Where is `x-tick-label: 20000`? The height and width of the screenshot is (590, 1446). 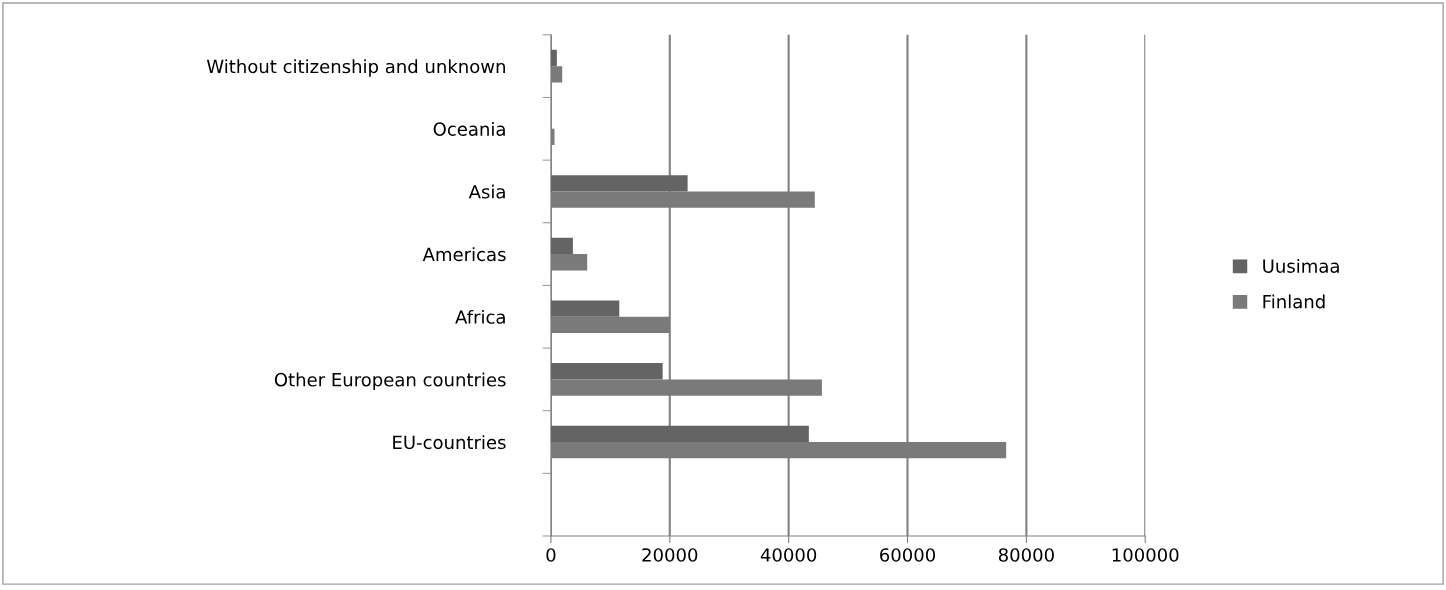
x-tick-label: 20000 is located at coordinates (670, 555).